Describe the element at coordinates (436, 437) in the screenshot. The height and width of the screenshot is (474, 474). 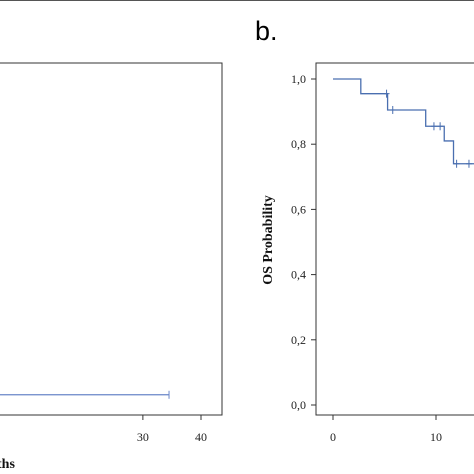
I see `right-x-tick-label: 10` at that location.